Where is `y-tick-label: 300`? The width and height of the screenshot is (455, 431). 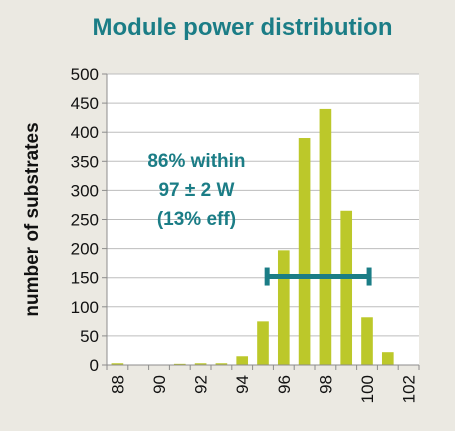 y-tick-label: 300 is located at coordinates (85, 190).